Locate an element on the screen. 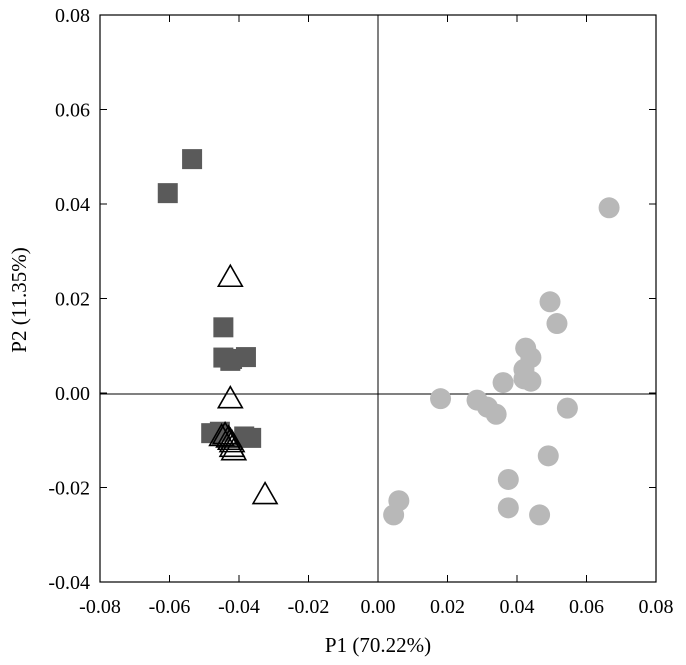  x-tick-label: 0.08 is located at coordinates (656, 607).